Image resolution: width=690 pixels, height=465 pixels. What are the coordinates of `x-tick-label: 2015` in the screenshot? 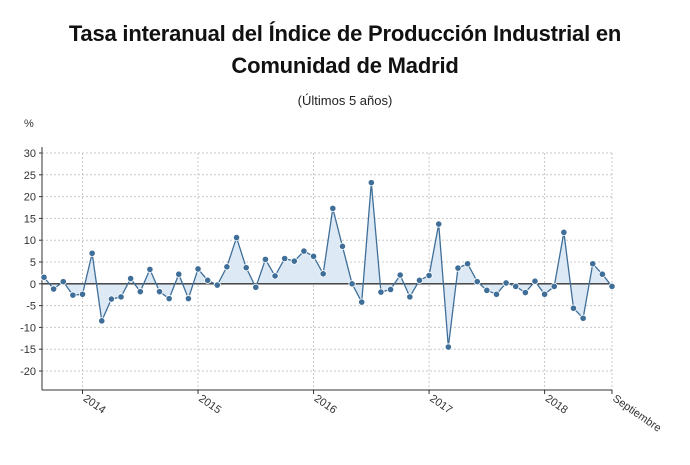 It's located at (209, 405).